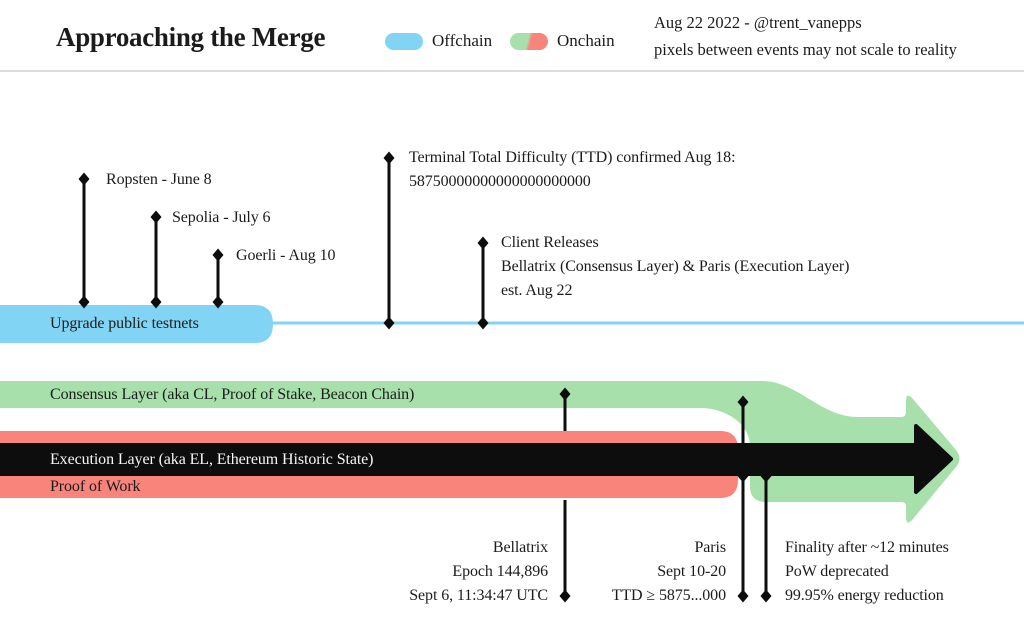 This screenshot has height=638, width=1024. I want to click on ropsten-label: Ropsten - June 8, so click(159, 179).